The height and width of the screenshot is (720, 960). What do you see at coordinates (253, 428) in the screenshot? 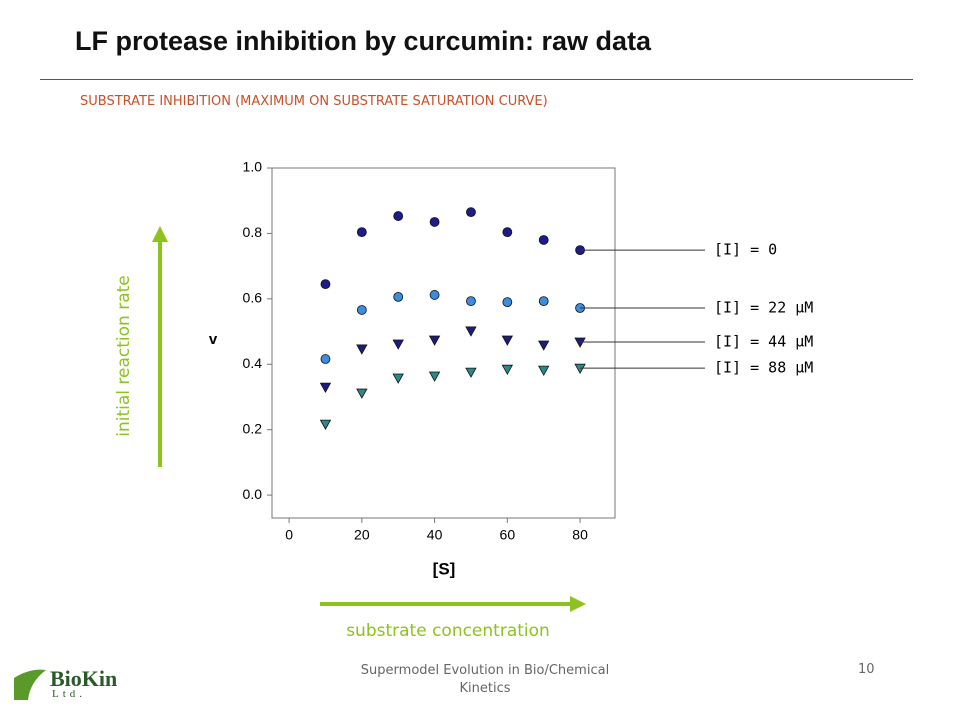
I see `y-tick-label: 0.2` at bounding box center [253, 428].